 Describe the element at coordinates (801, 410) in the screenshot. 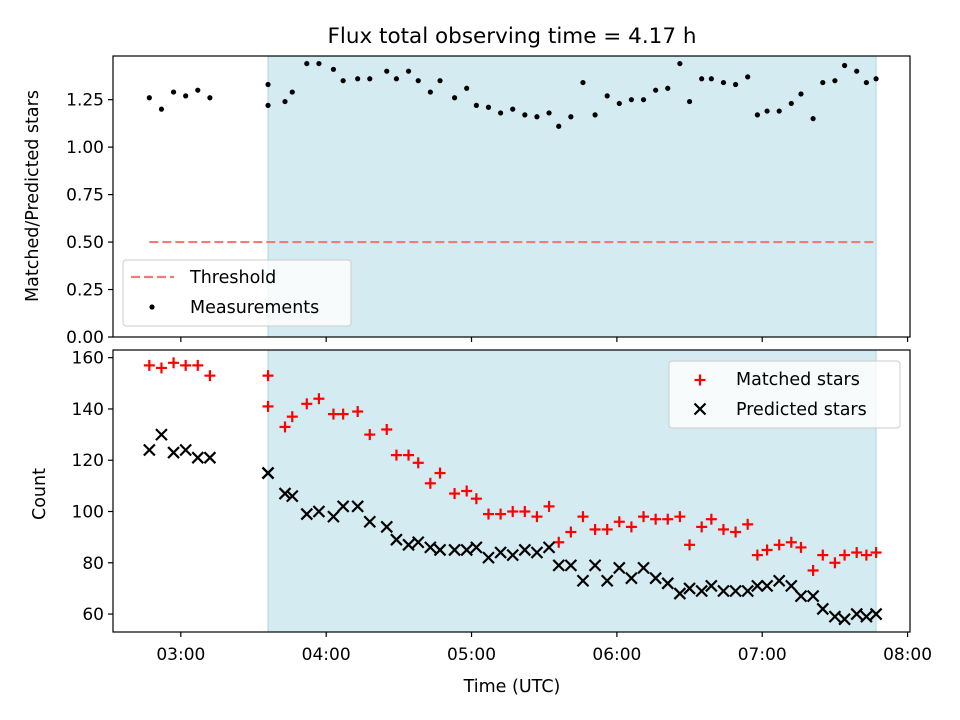

I see `legend-predicted-label: Predicted stars` at that location.